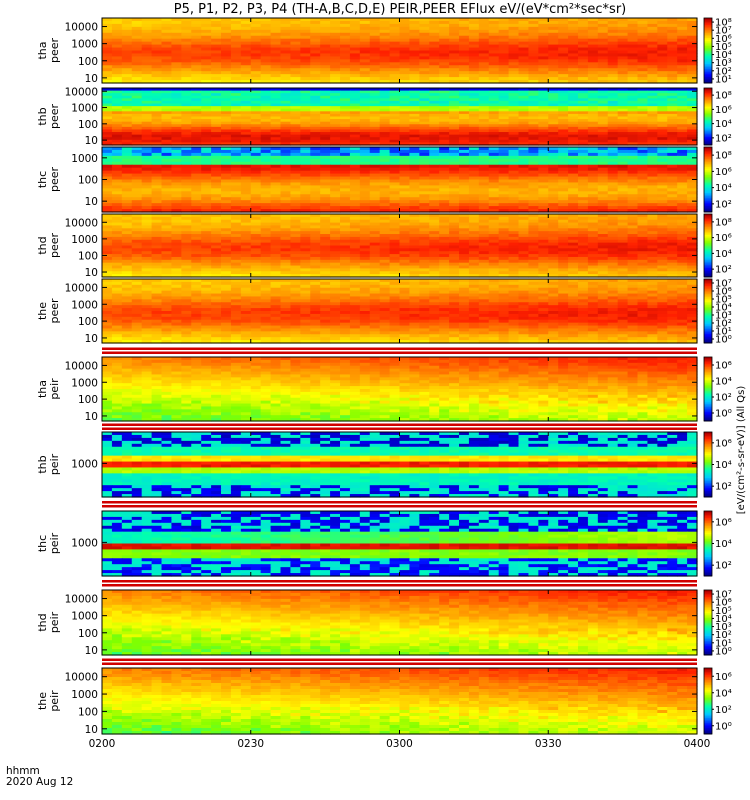 The width and height of the screenshot is (750, 800). Describe the element at coordinates (548, 744) in the screenshot. I see `time-tick-label: 0330` at that location.